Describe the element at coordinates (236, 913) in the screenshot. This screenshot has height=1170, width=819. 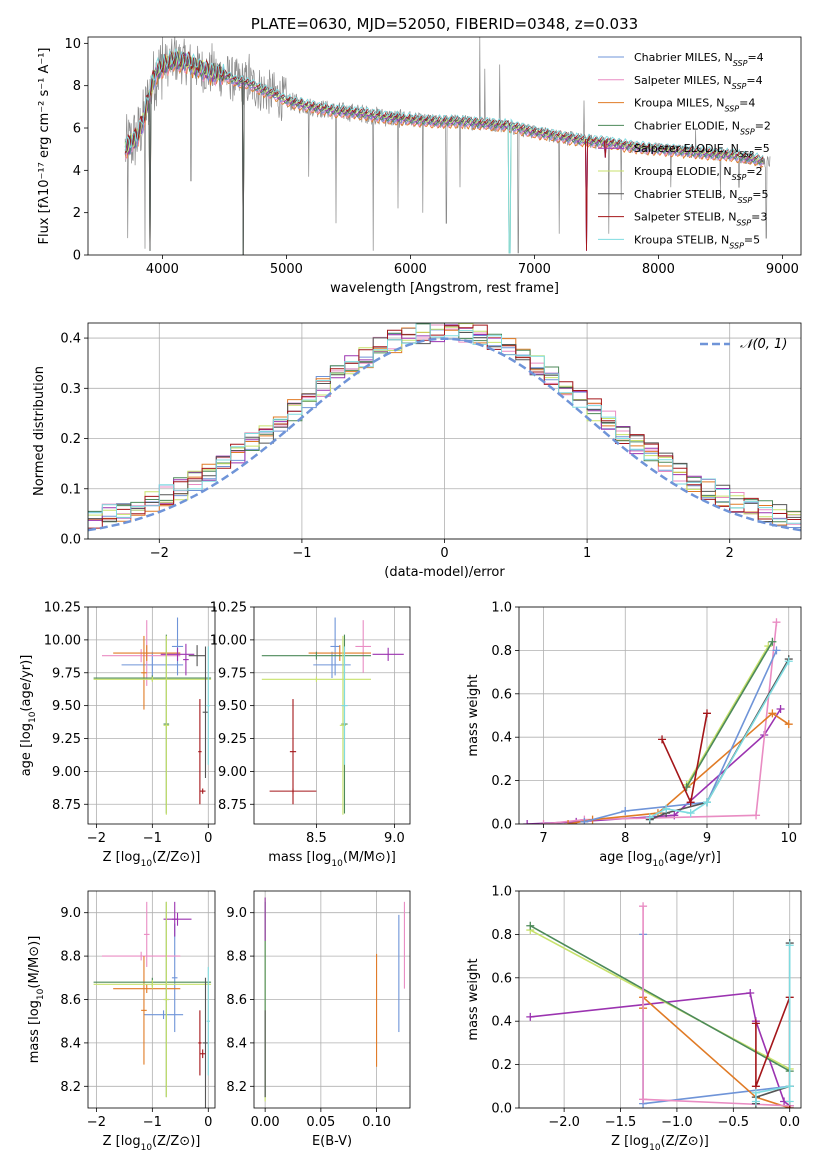
I see `y-tick-label: 9.0` at that location.